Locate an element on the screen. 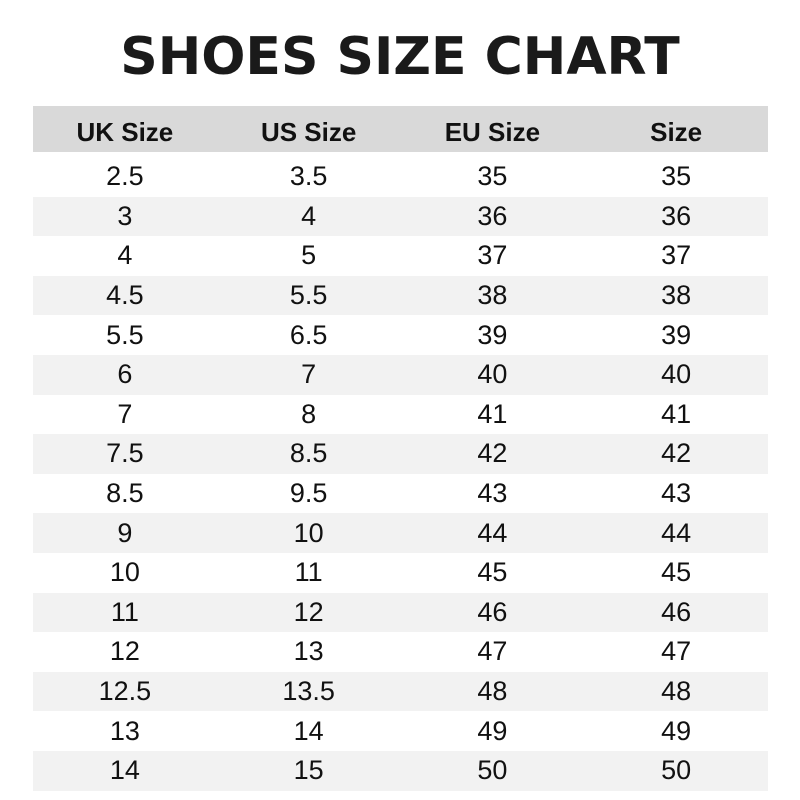  eu-size-cell: 44 is located at coordinates (492, 532).